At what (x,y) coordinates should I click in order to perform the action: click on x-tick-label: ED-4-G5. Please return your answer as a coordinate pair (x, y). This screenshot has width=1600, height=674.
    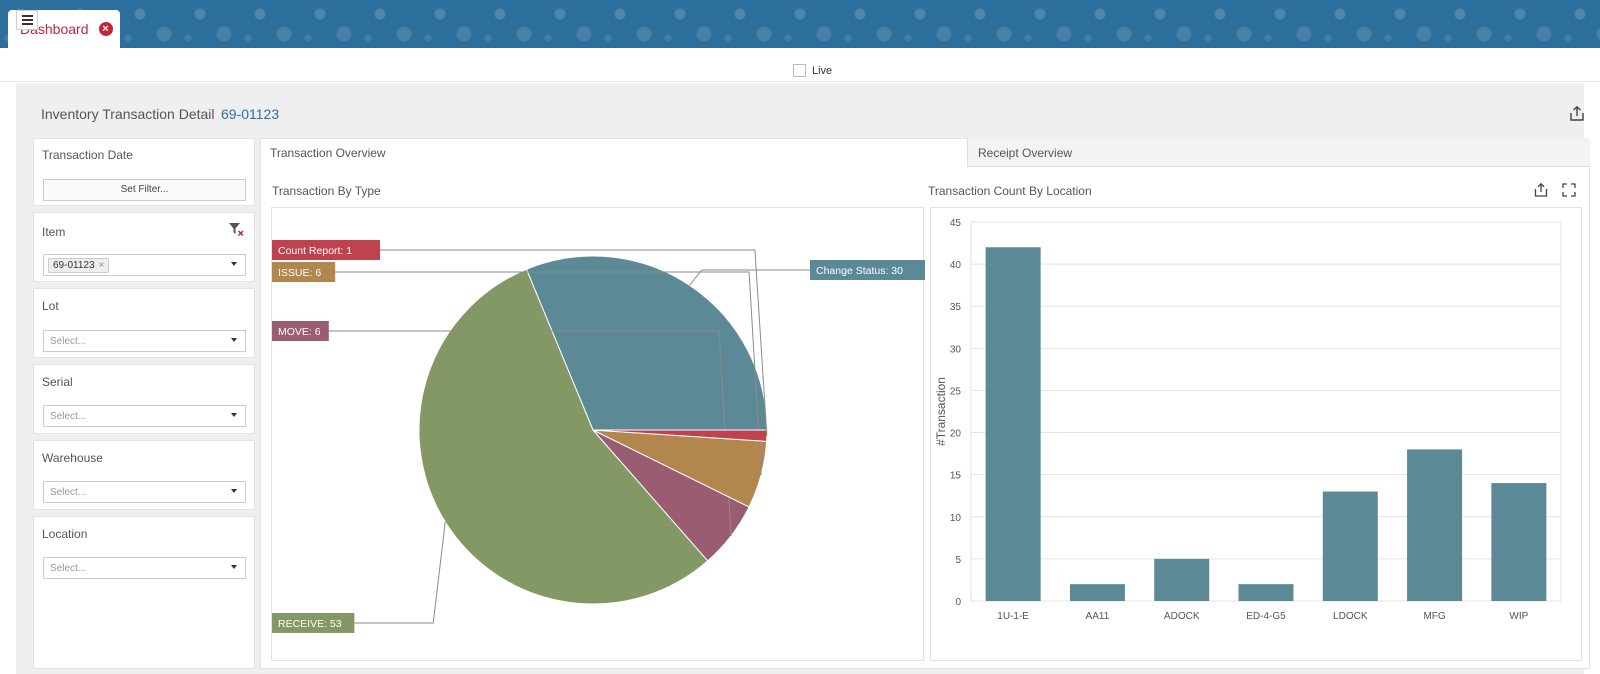
    Looking at the image, I should click on (1266, 616).